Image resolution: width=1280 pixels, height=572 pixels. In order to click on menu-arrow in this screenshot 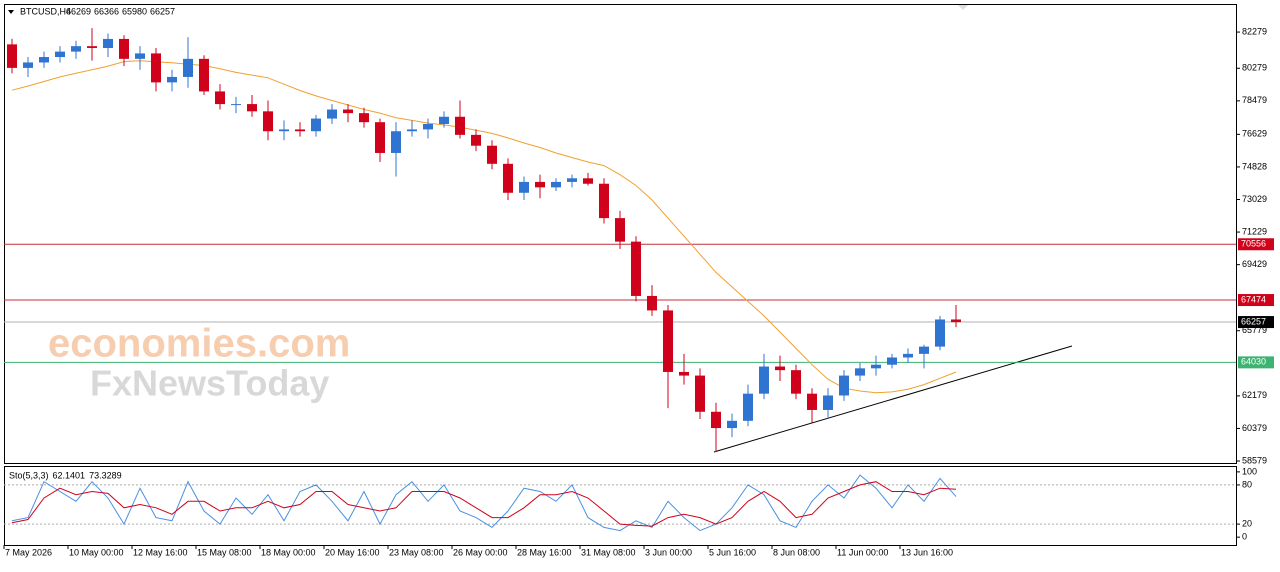, I will do `click(11, 12)`.